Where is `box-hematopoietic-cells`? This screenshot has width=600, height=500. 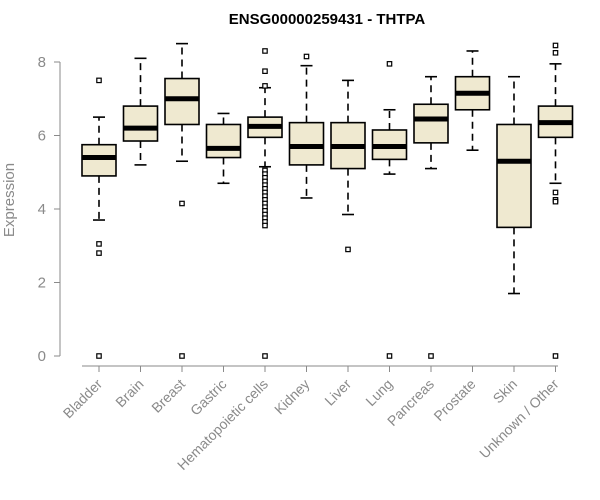 box-hematopoietic-cells is located at coordinates (265, 203).